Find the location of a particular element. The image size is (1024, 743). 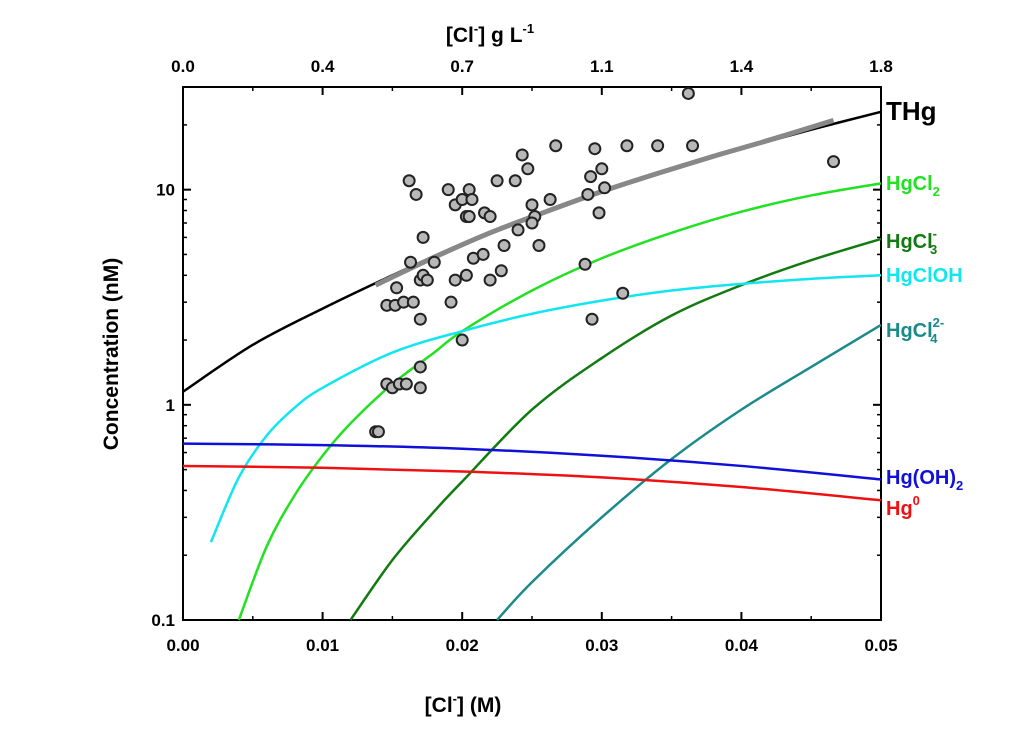

series-label-thg: THg is located at coordinates (911, 111).